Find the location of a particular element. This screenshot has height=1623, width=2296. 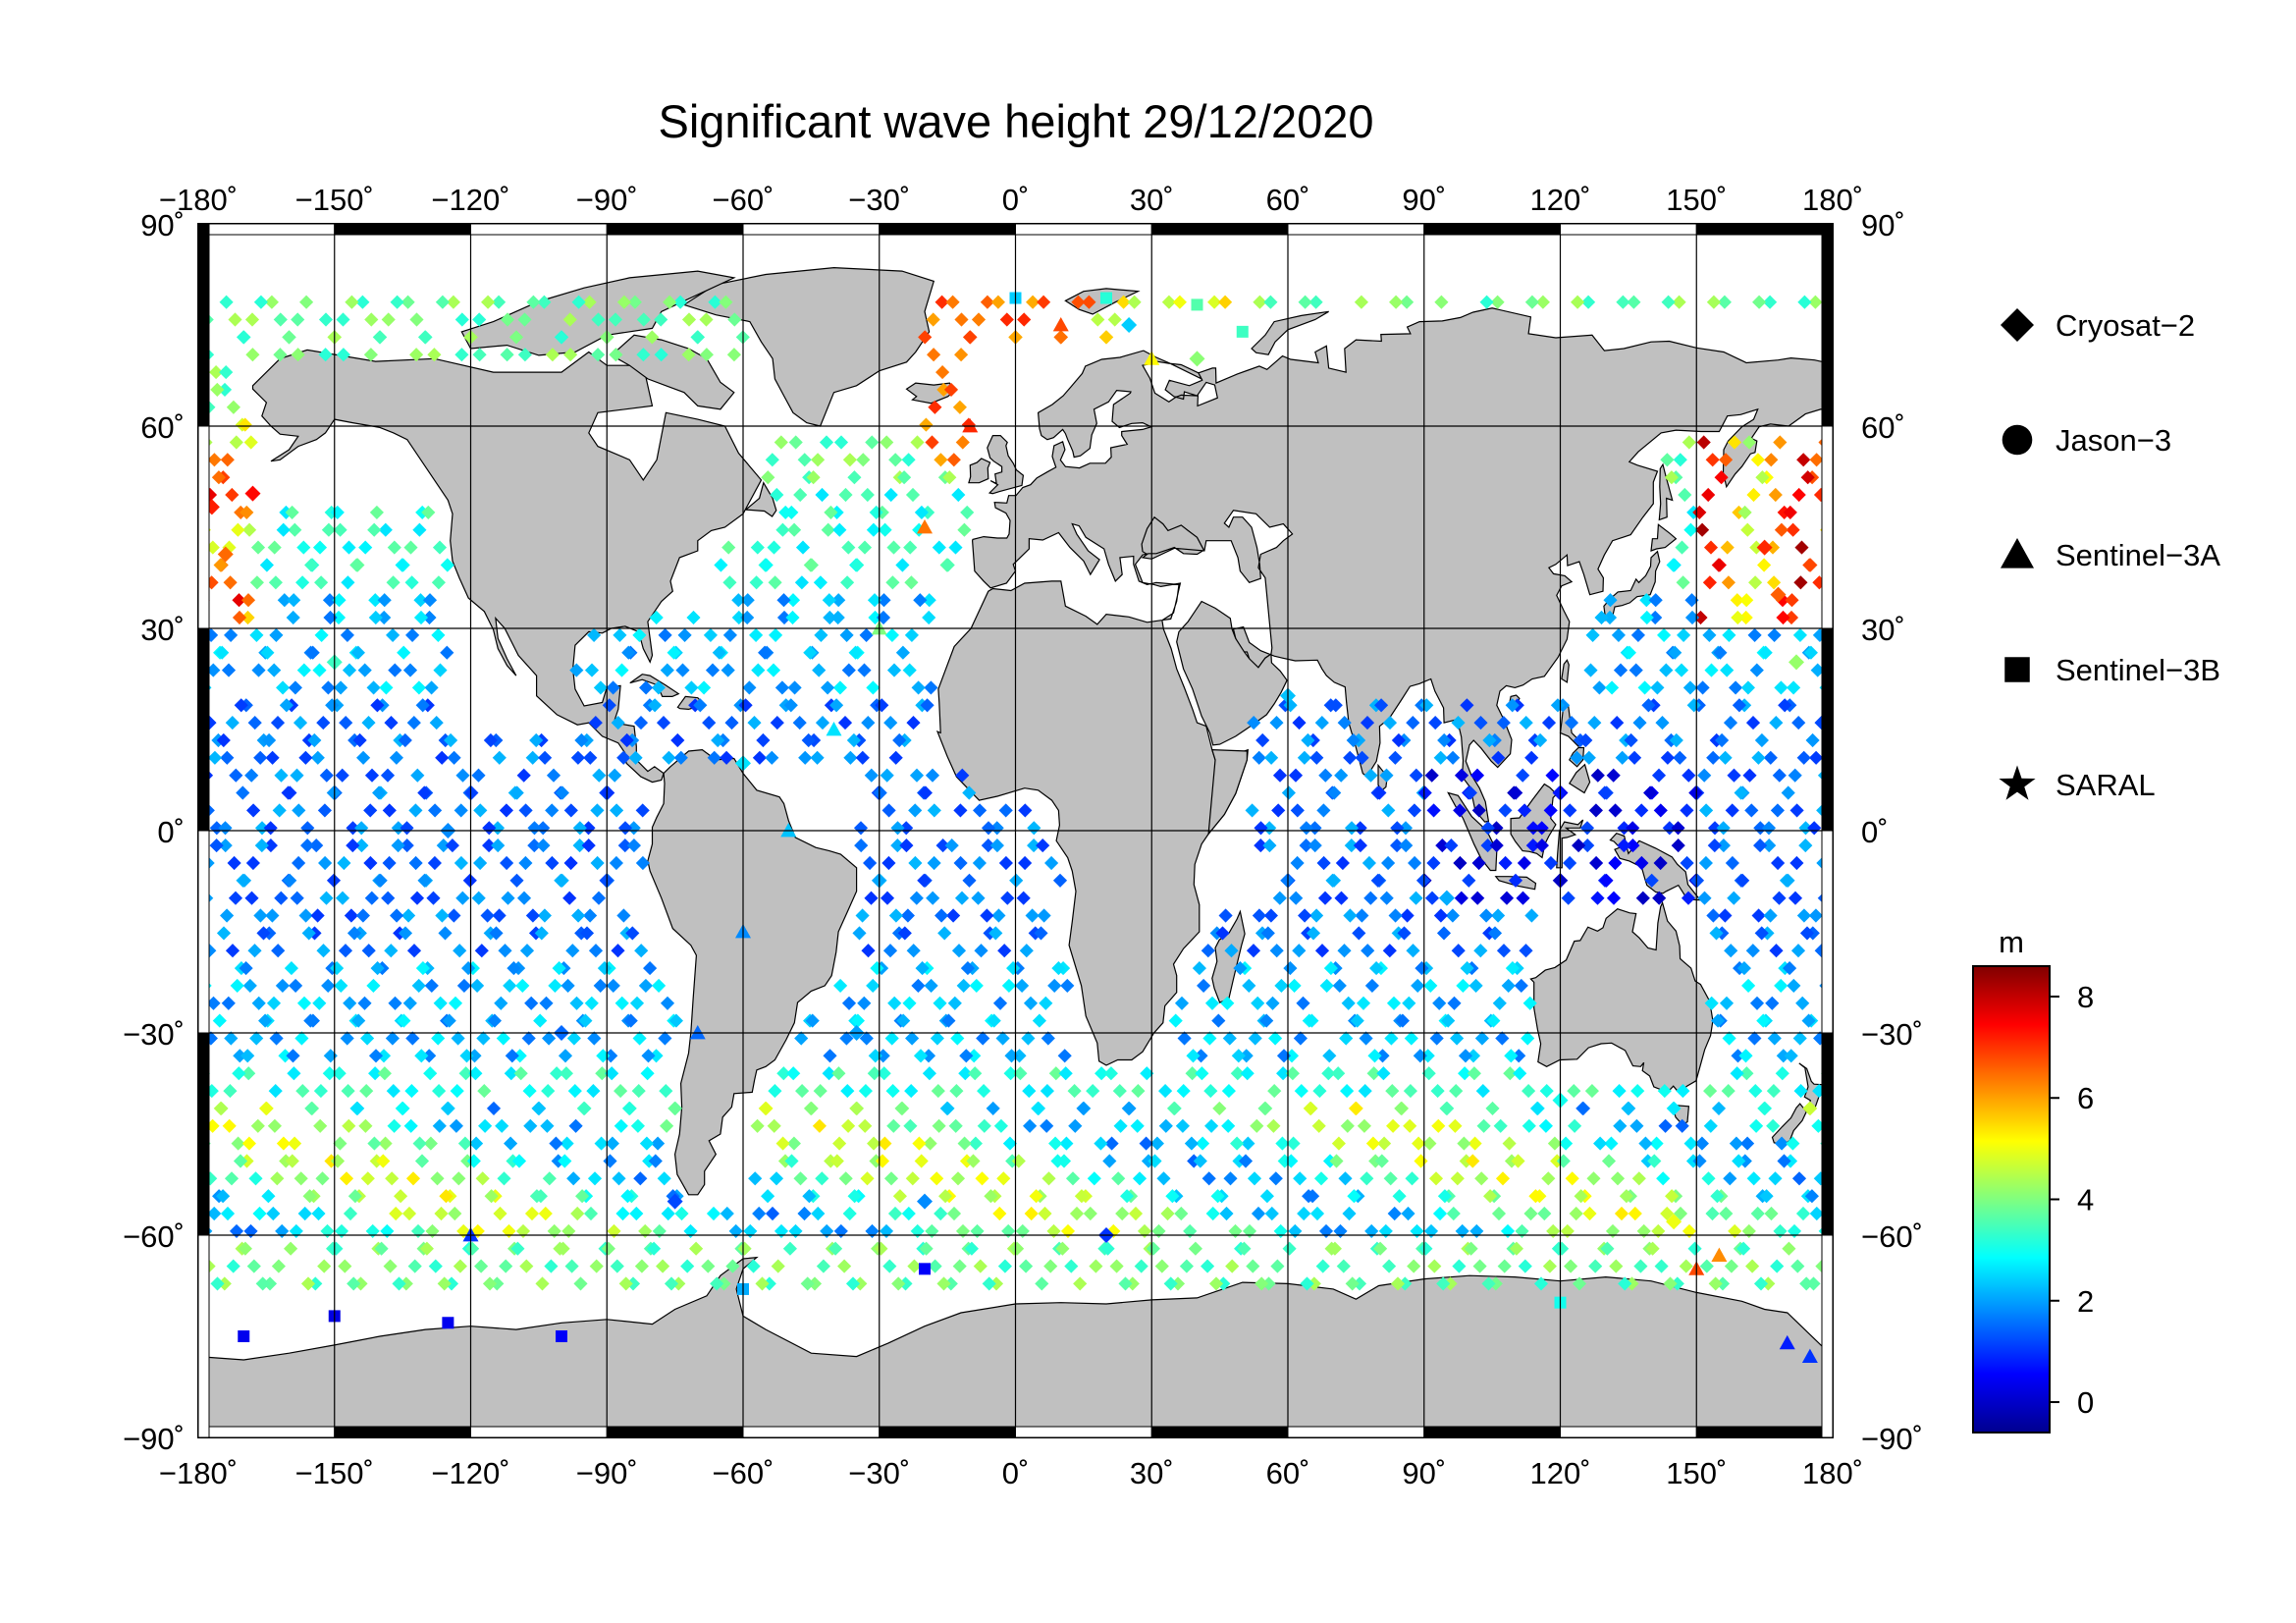

lon-tick-label-bottom: 120˚ is located at coordinates (1560, 1473).